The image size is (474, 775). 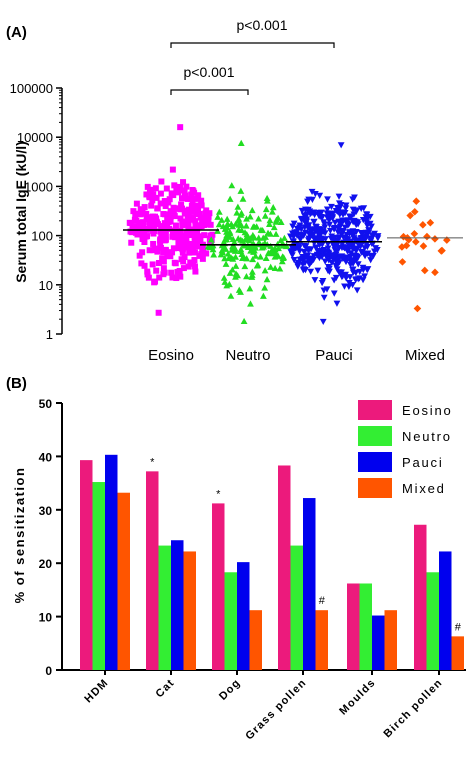 What do you see at coordinates (16, 383) in the screenshot?
I see `panel-b-label: (B)` at bounding box center [16, 383].